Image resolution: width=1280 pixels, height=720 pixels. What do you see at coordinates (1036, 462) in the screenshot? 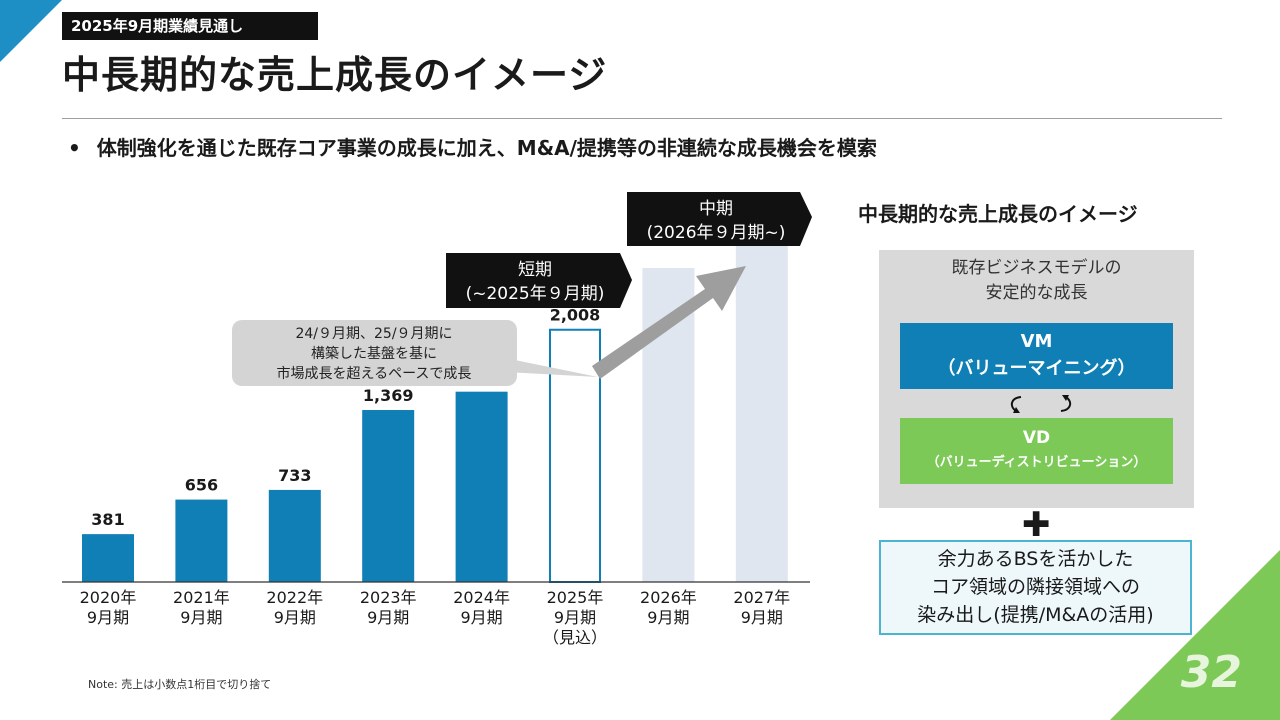
I see `vd-subtitle: （バリューディストリビューション）` at bounding box center [1036, 462].